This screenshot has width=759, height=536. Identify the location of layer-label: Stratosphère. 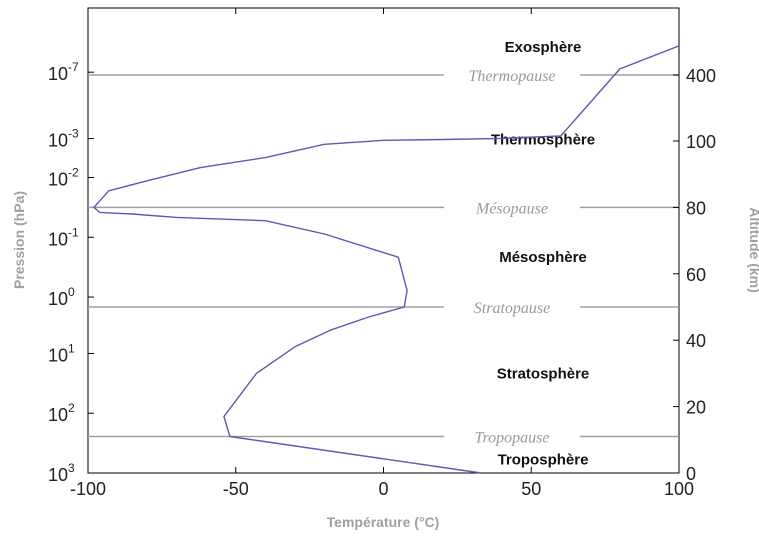
(543, 373).